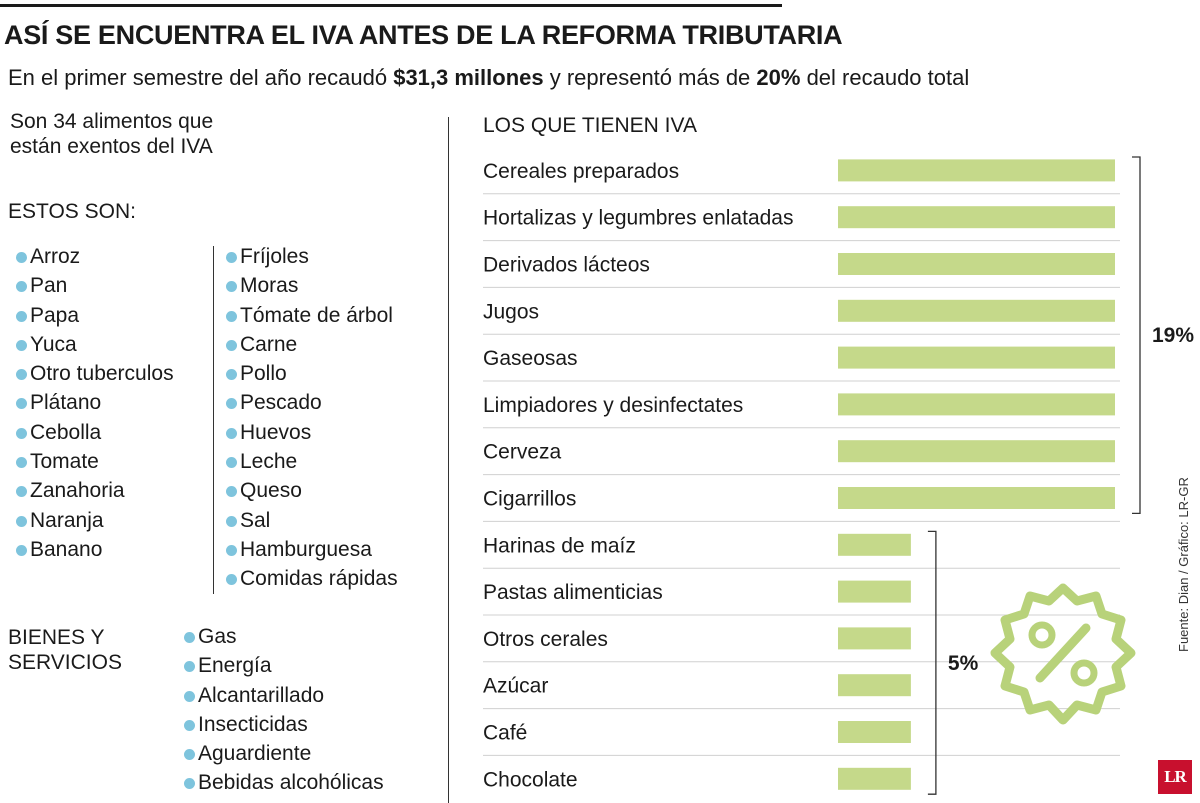  I want to click on column-divider, so click(213, 420).